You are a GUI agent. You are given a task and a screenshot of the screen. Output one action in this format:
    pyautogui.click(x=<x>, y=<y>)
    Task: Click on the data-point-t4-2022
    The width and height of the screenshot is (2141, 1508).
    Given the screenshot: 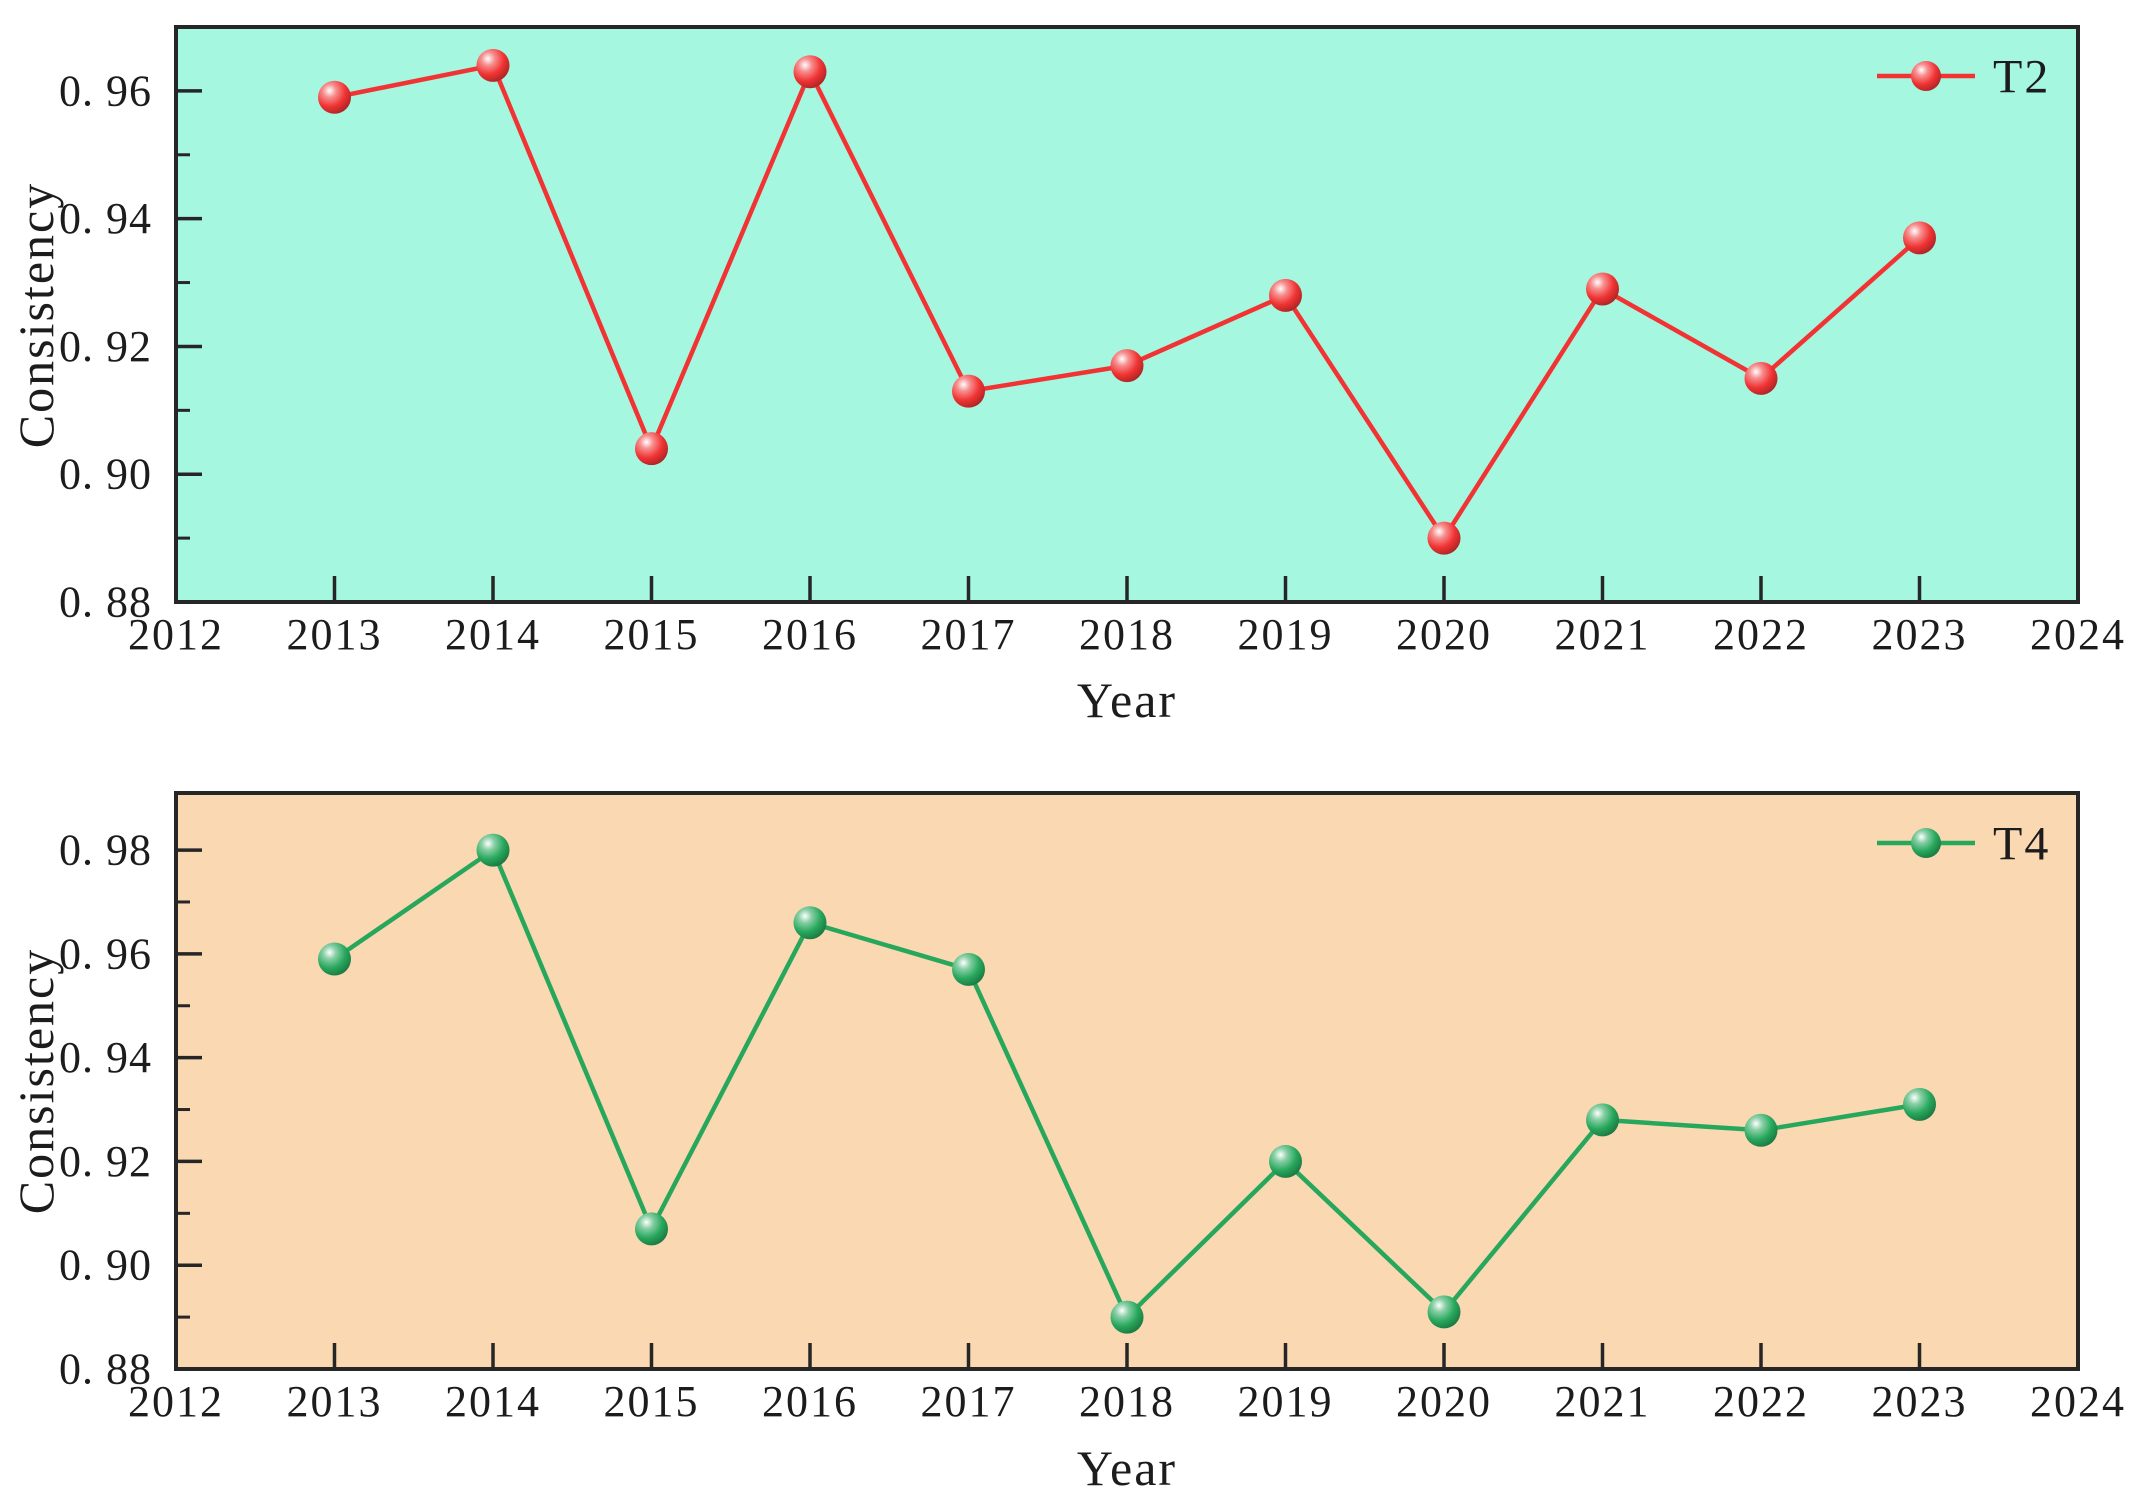 What is the action you would take?
    pyautogui.click(x=1761, y=1130)
    